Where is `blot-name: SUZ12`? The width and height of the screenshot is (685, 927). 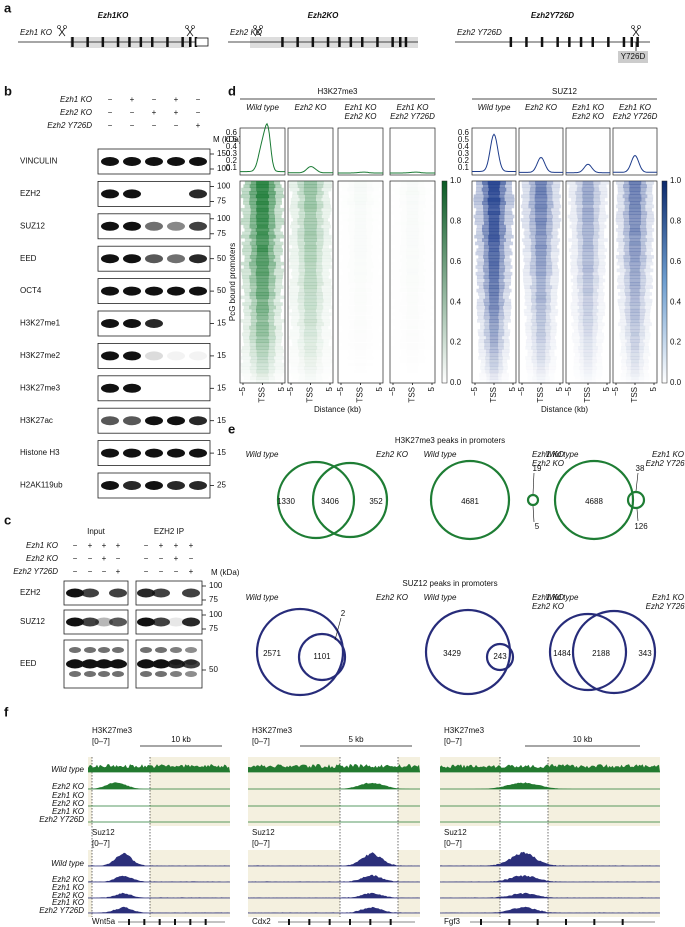
blot-name: SUZ12 is located at coordinates (32, 225).